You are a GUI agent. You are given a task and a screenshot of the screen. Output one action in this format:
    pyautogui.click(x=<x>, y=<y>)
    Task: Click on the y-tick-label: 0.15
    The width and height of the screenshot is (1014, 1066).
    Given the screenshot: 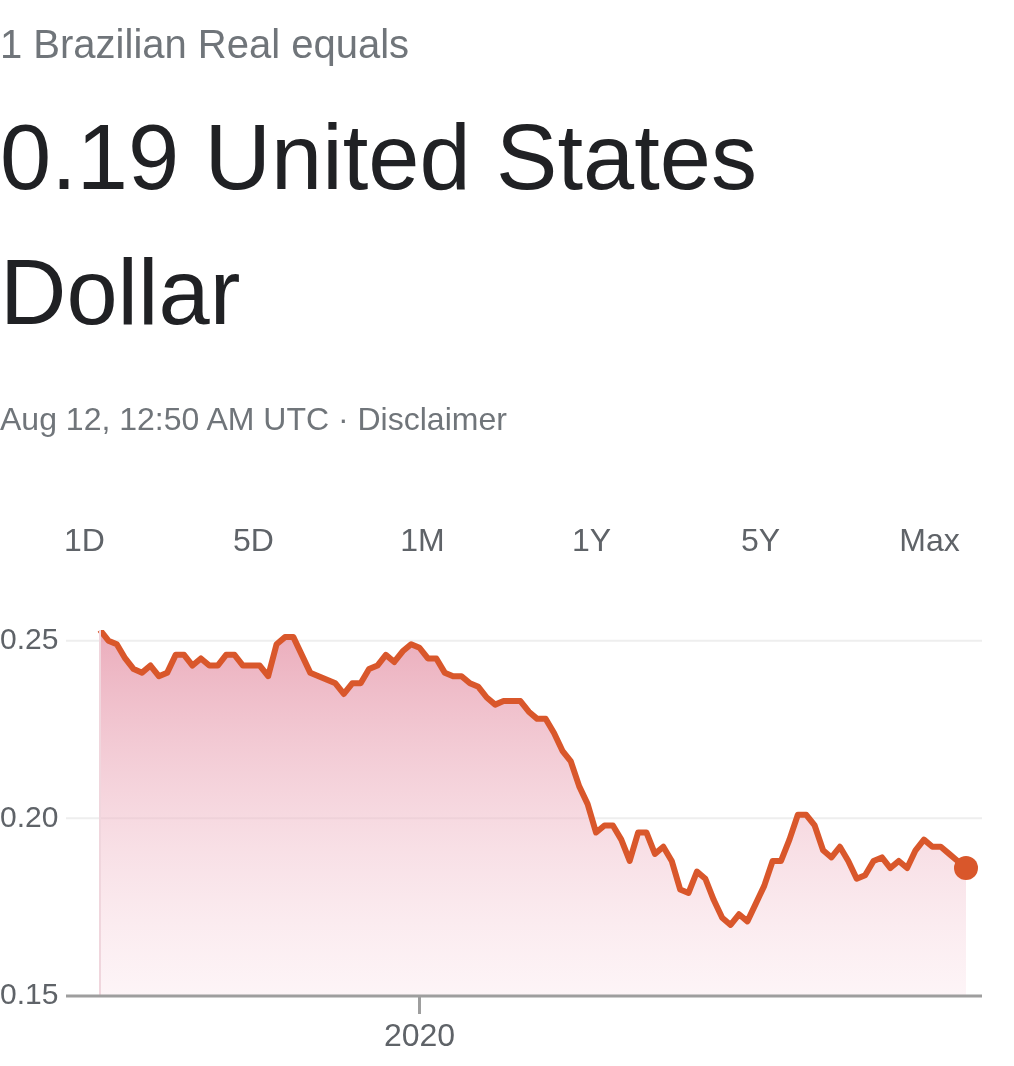 What is the action you would take?
    pyautogui.click(x=29, y=994)
    